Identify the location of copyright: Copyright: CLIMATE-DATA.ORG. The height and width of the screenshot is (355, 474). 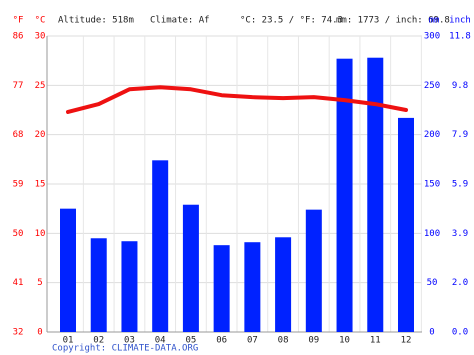
(125, 349).